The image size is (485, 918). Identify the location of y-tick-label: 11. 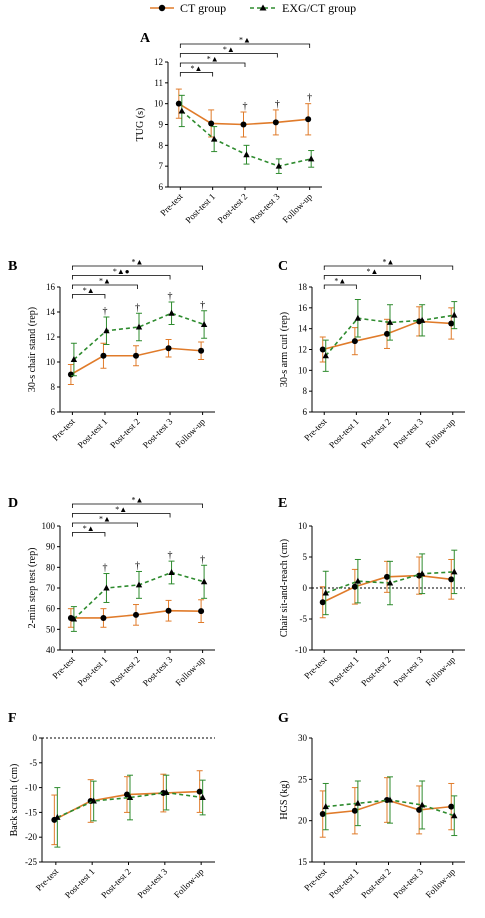
(158, 83).